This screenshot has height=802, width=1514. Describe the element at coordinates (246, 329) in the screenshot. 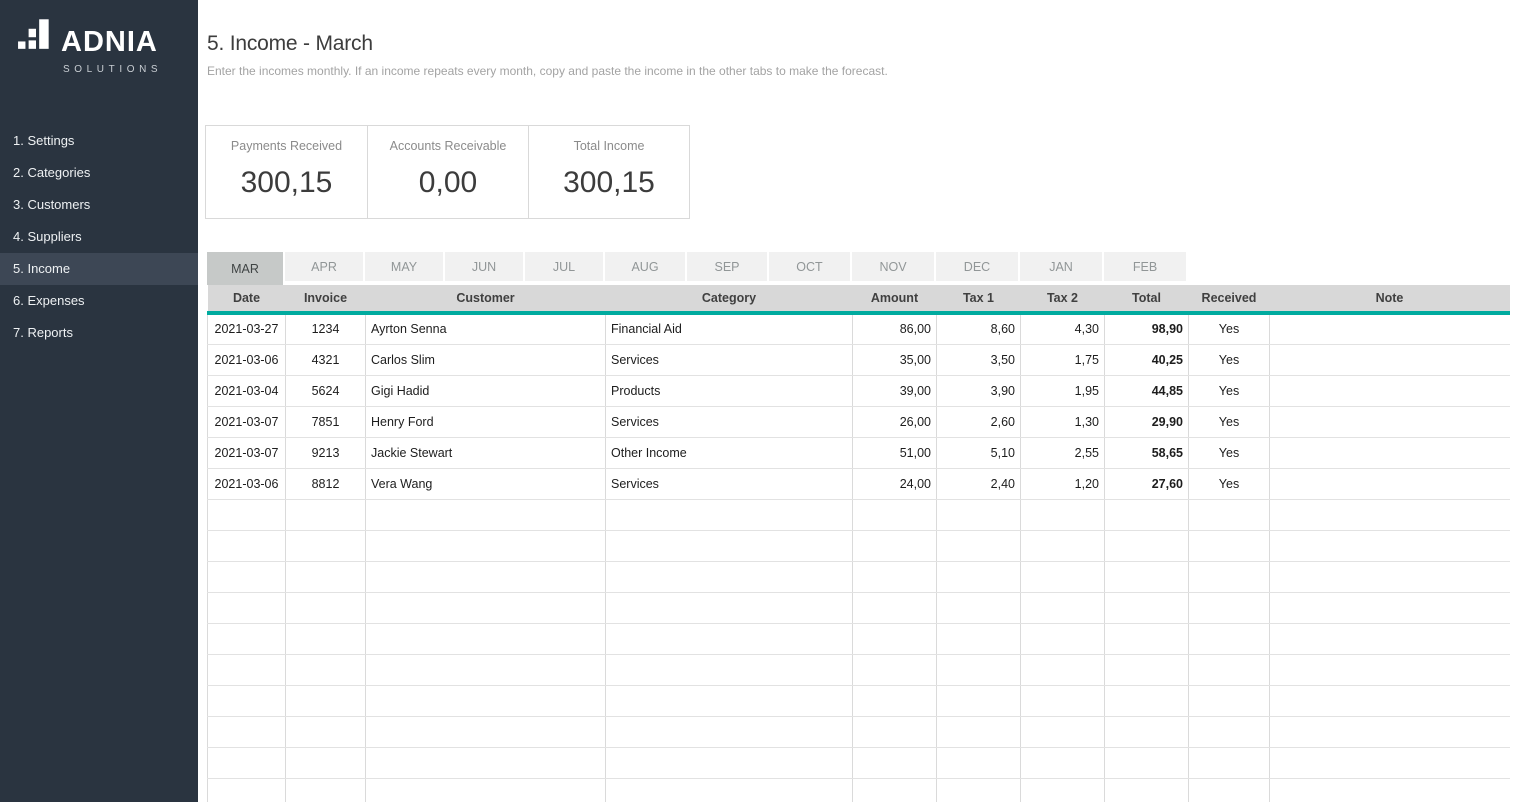

I see `cell-date: 2021-03-27` at that location.